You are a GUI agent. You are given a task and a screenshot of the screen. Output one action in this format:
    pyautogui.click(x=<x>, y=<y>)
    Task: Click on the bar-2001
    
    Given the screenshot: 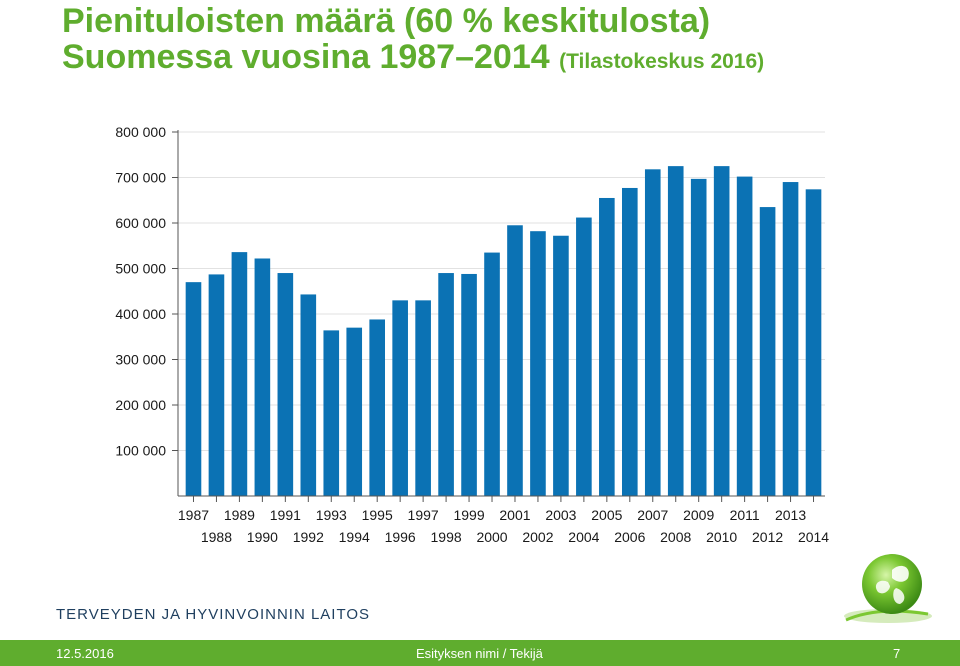 What is the action you would take?
    pyautogui.click(x=515, y=360)
    